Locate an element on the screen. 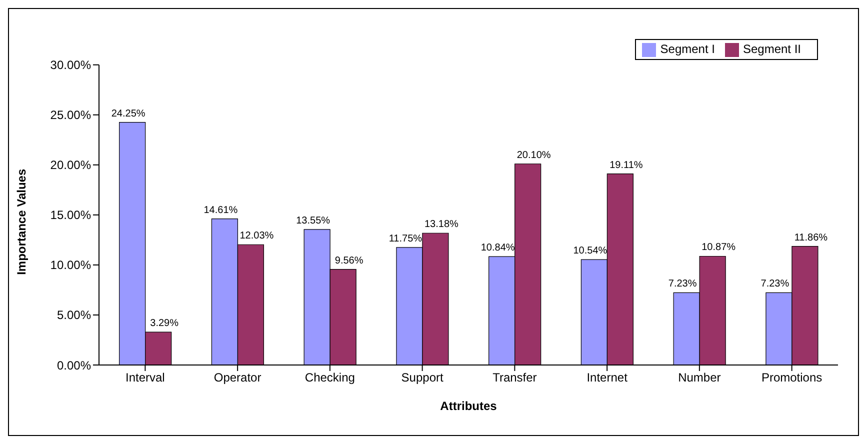  data-label: 10.84% is located at coordinates (497, 248).